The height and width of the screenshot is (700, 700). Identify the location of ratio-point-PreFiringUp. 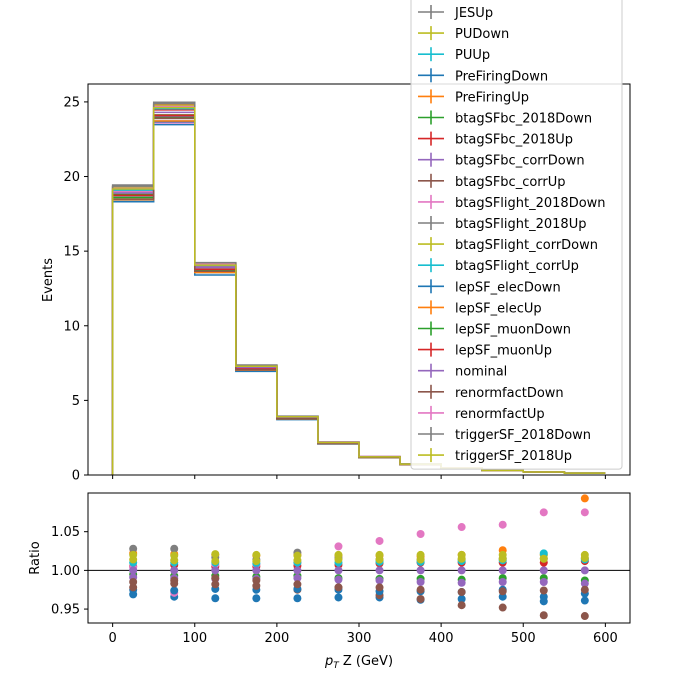
(584, 498).